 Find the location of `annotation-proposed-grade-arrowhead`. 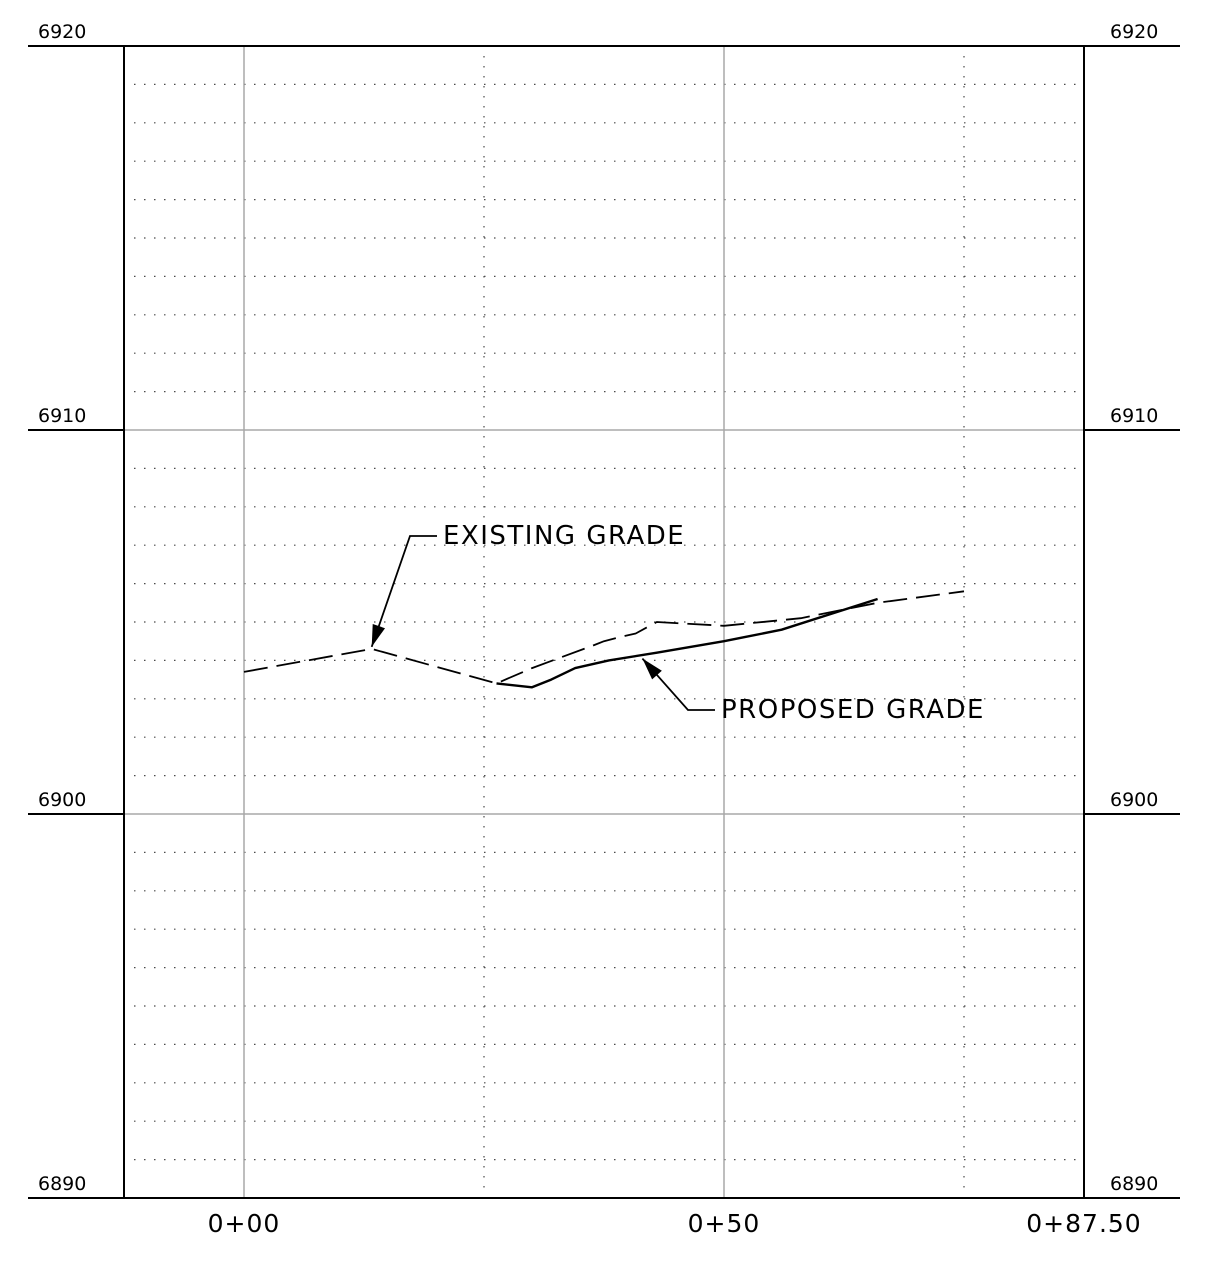

annotation-proposed-grade-arrowhead is located at coordinates (652, 669).